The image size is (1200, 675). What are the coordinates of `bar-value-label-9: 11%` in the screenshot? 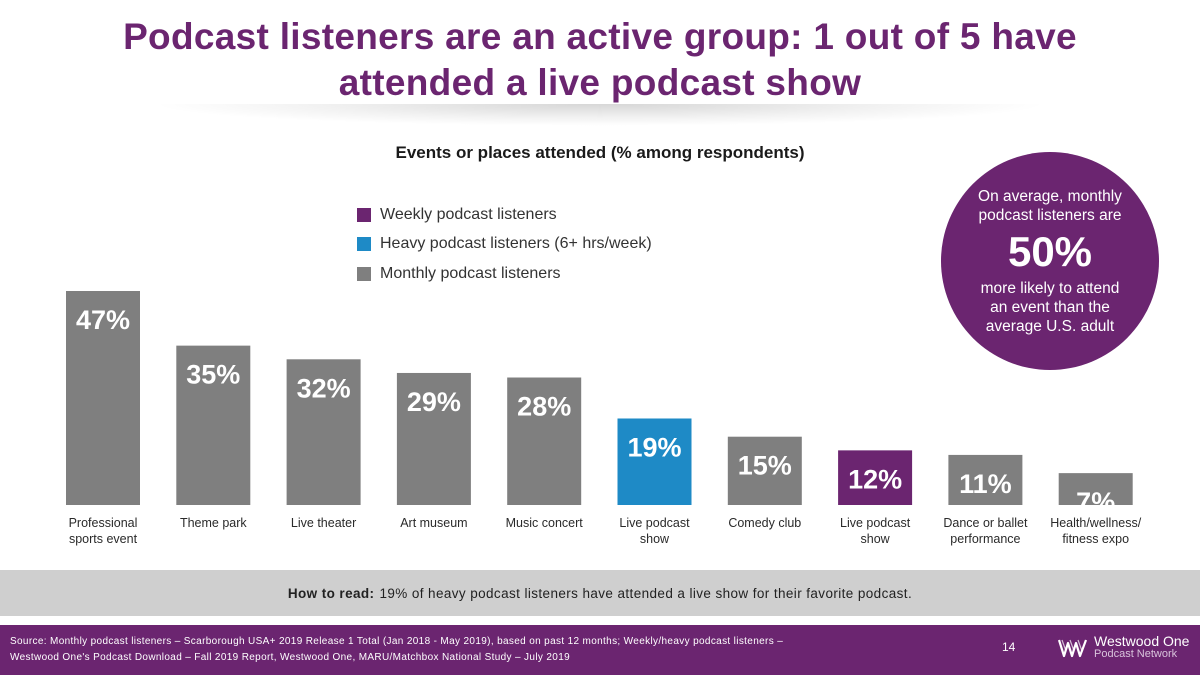 It's located at (985, 484).